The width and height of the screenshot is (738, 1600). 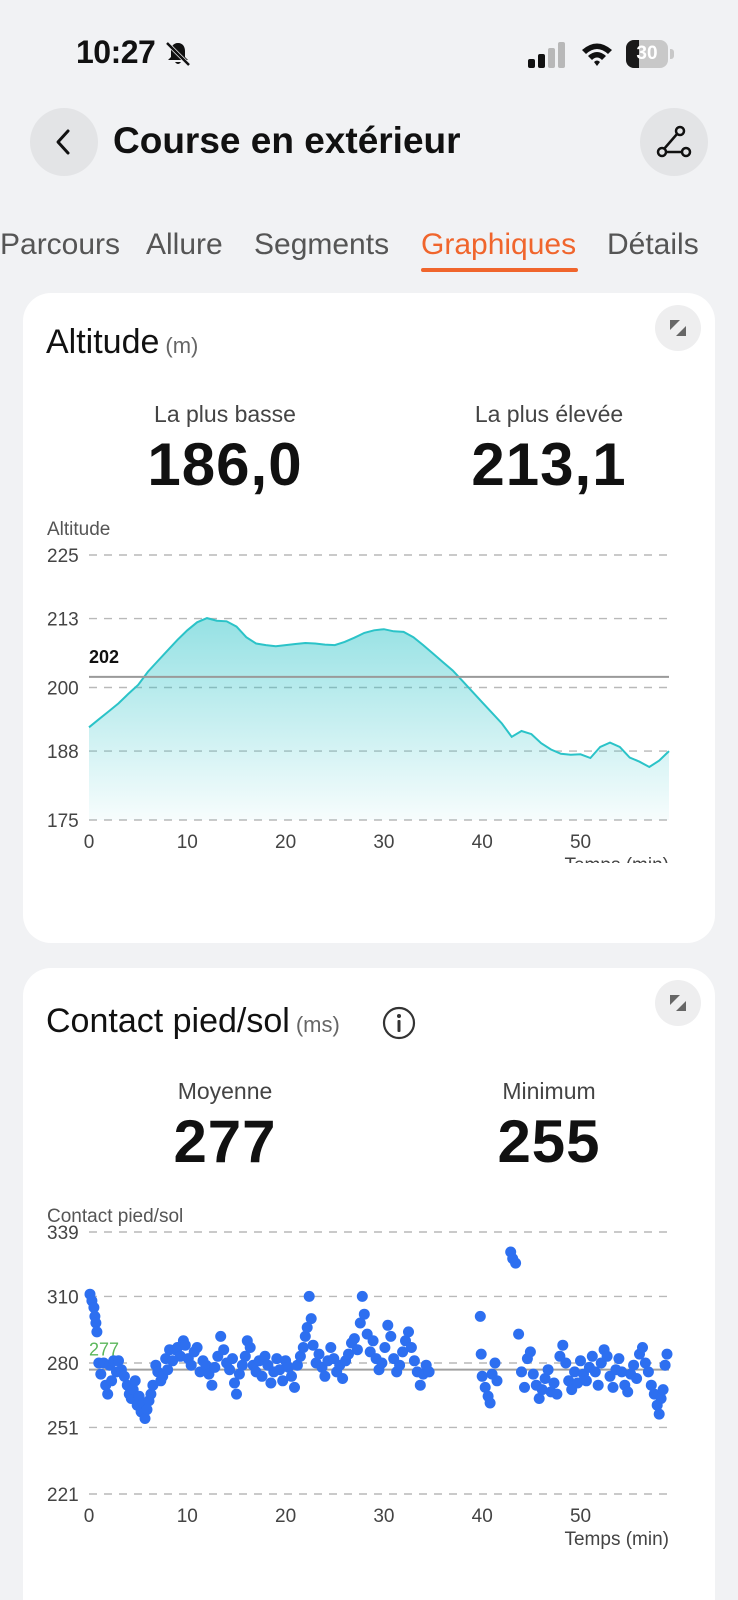 I want to click on altitude-chart-ylabel: Altitude, so click(x=79, y=529).